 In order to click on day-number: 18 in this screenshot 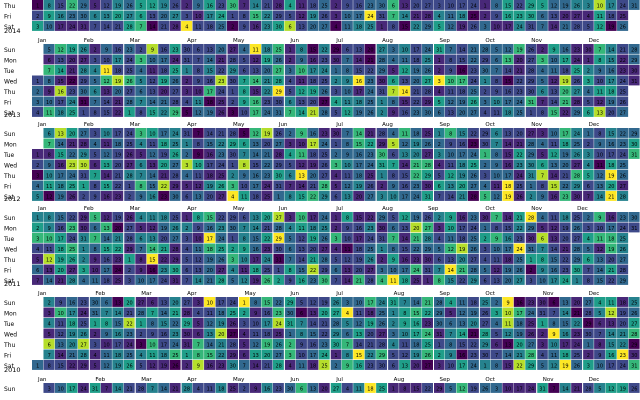, I will do `click(118, 145)`.